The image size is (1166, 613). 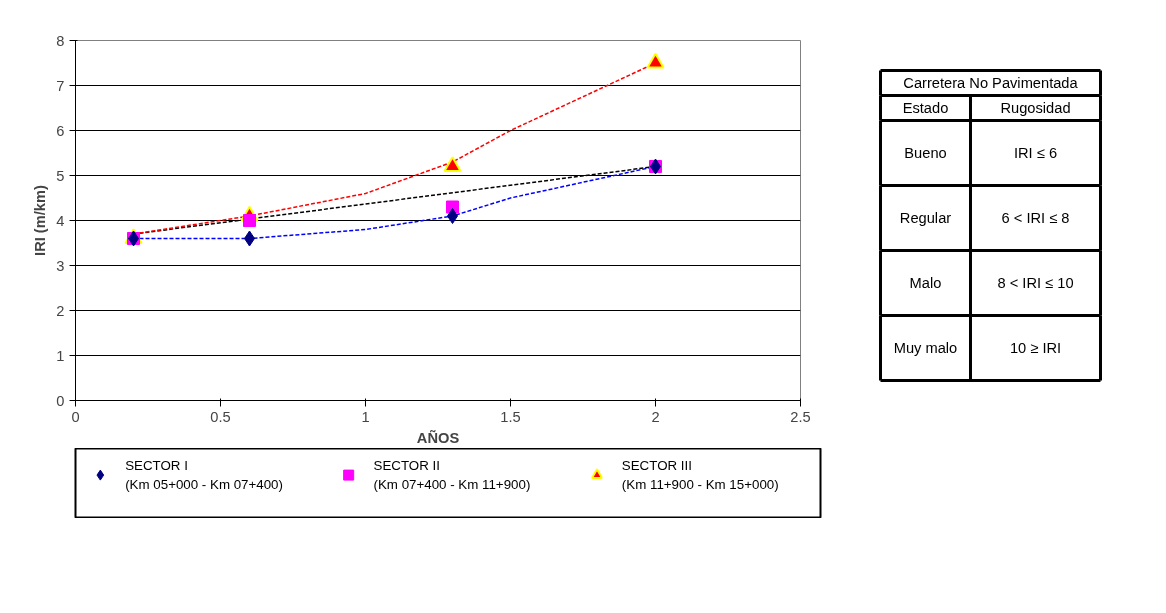 What do you see at coordinates (1035, 108) in the screenshot?
I see `text: Rugosidad` at bounding box center [1035, 108].